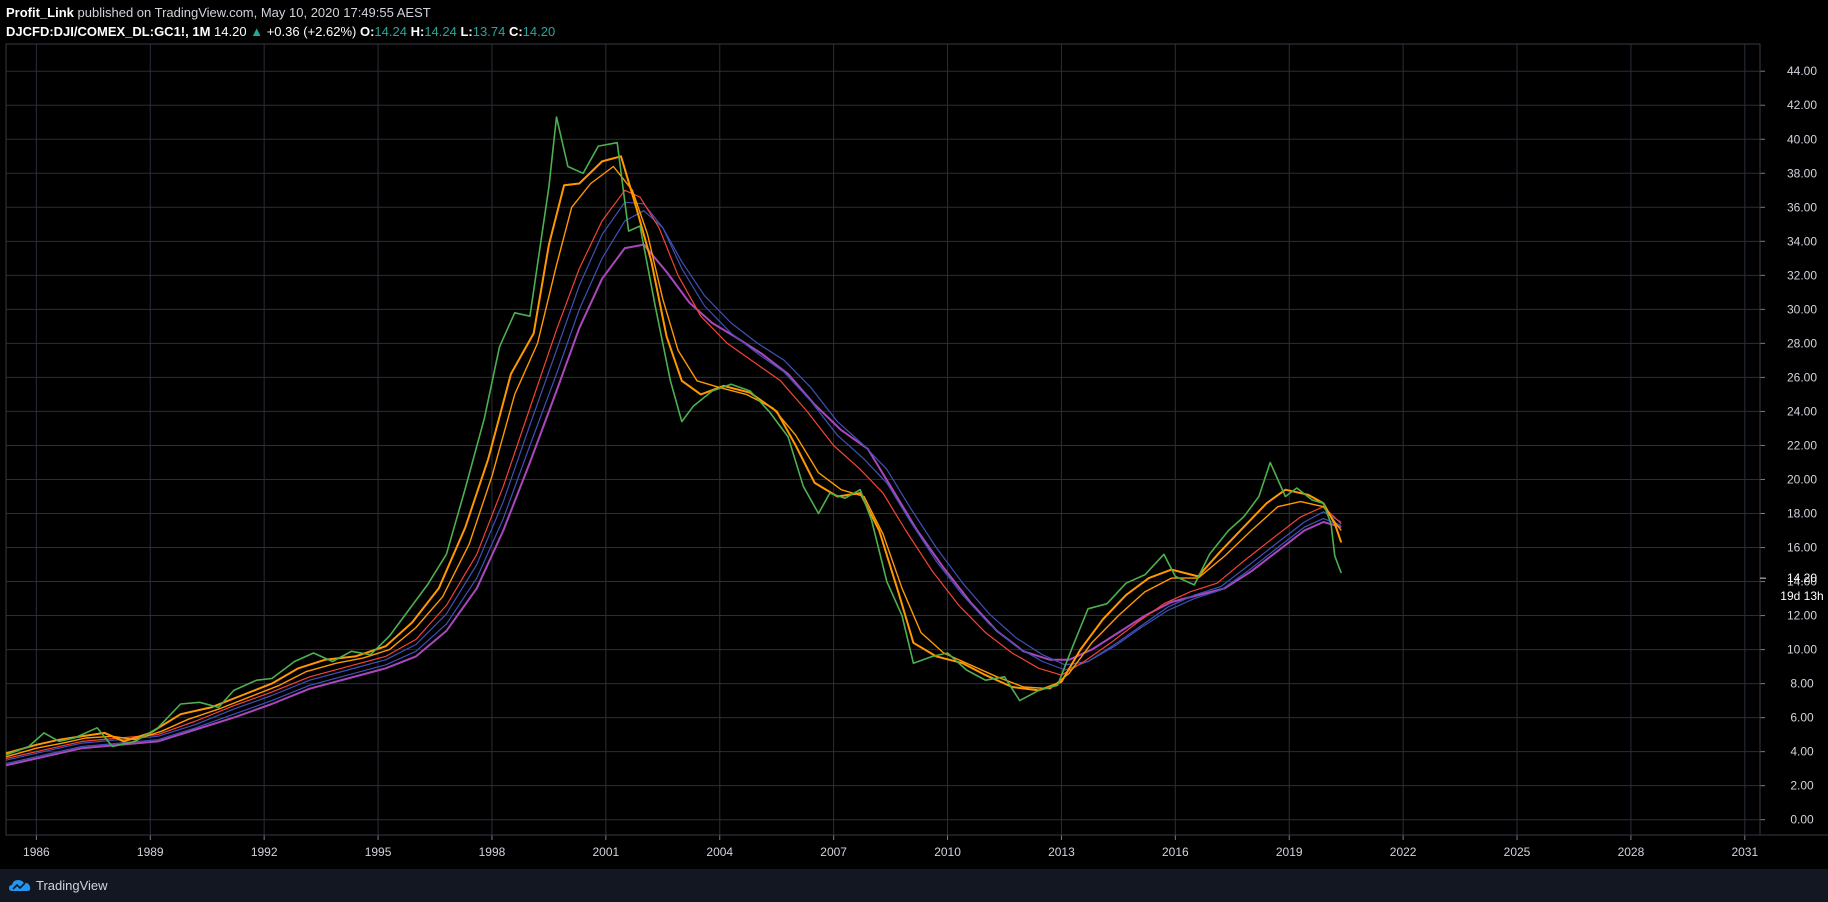 The image size is (1828, 902). Describe the element at coordinates (1802, 207) in the screenshot. I see `y-tick-label: 36.00` at that location.